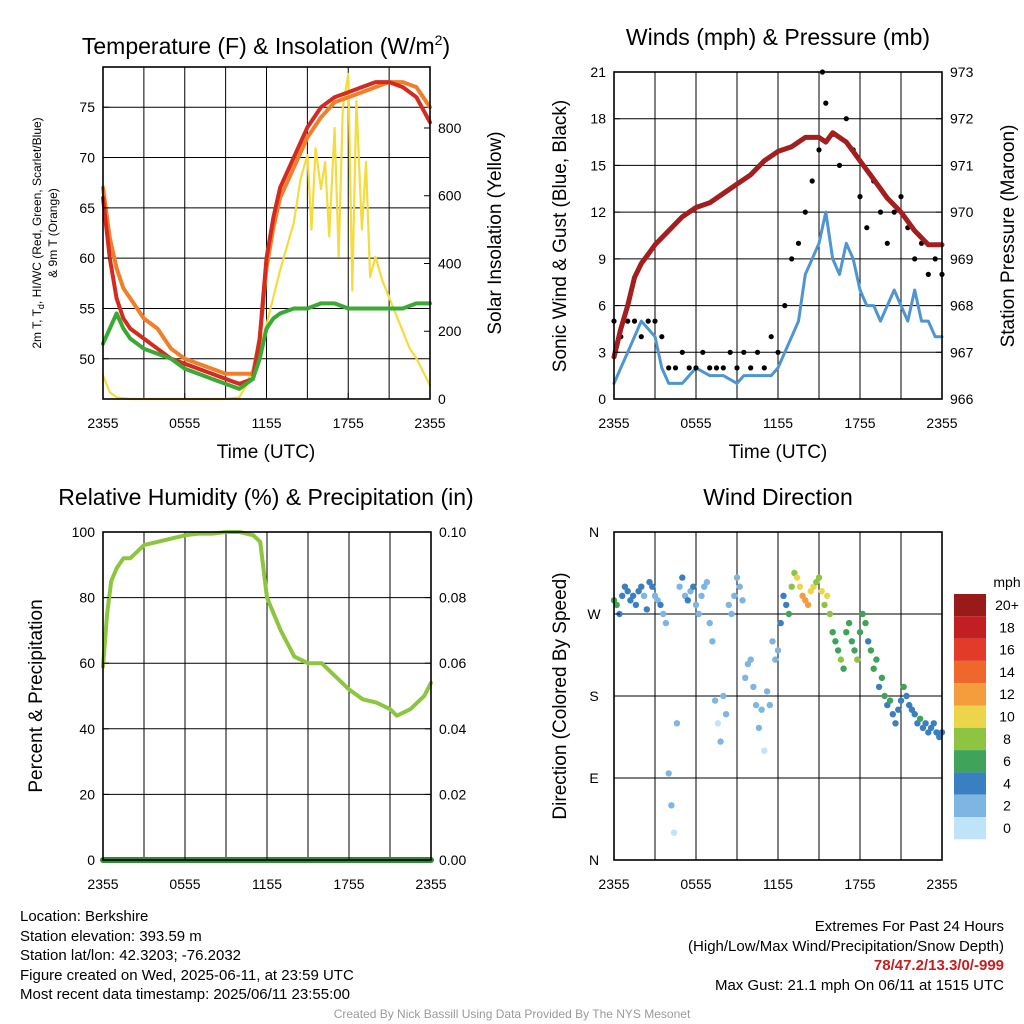 This screenshot has height=1024, width=1024. I want to click on right-y-tick-label: 967, so click(962, 352).